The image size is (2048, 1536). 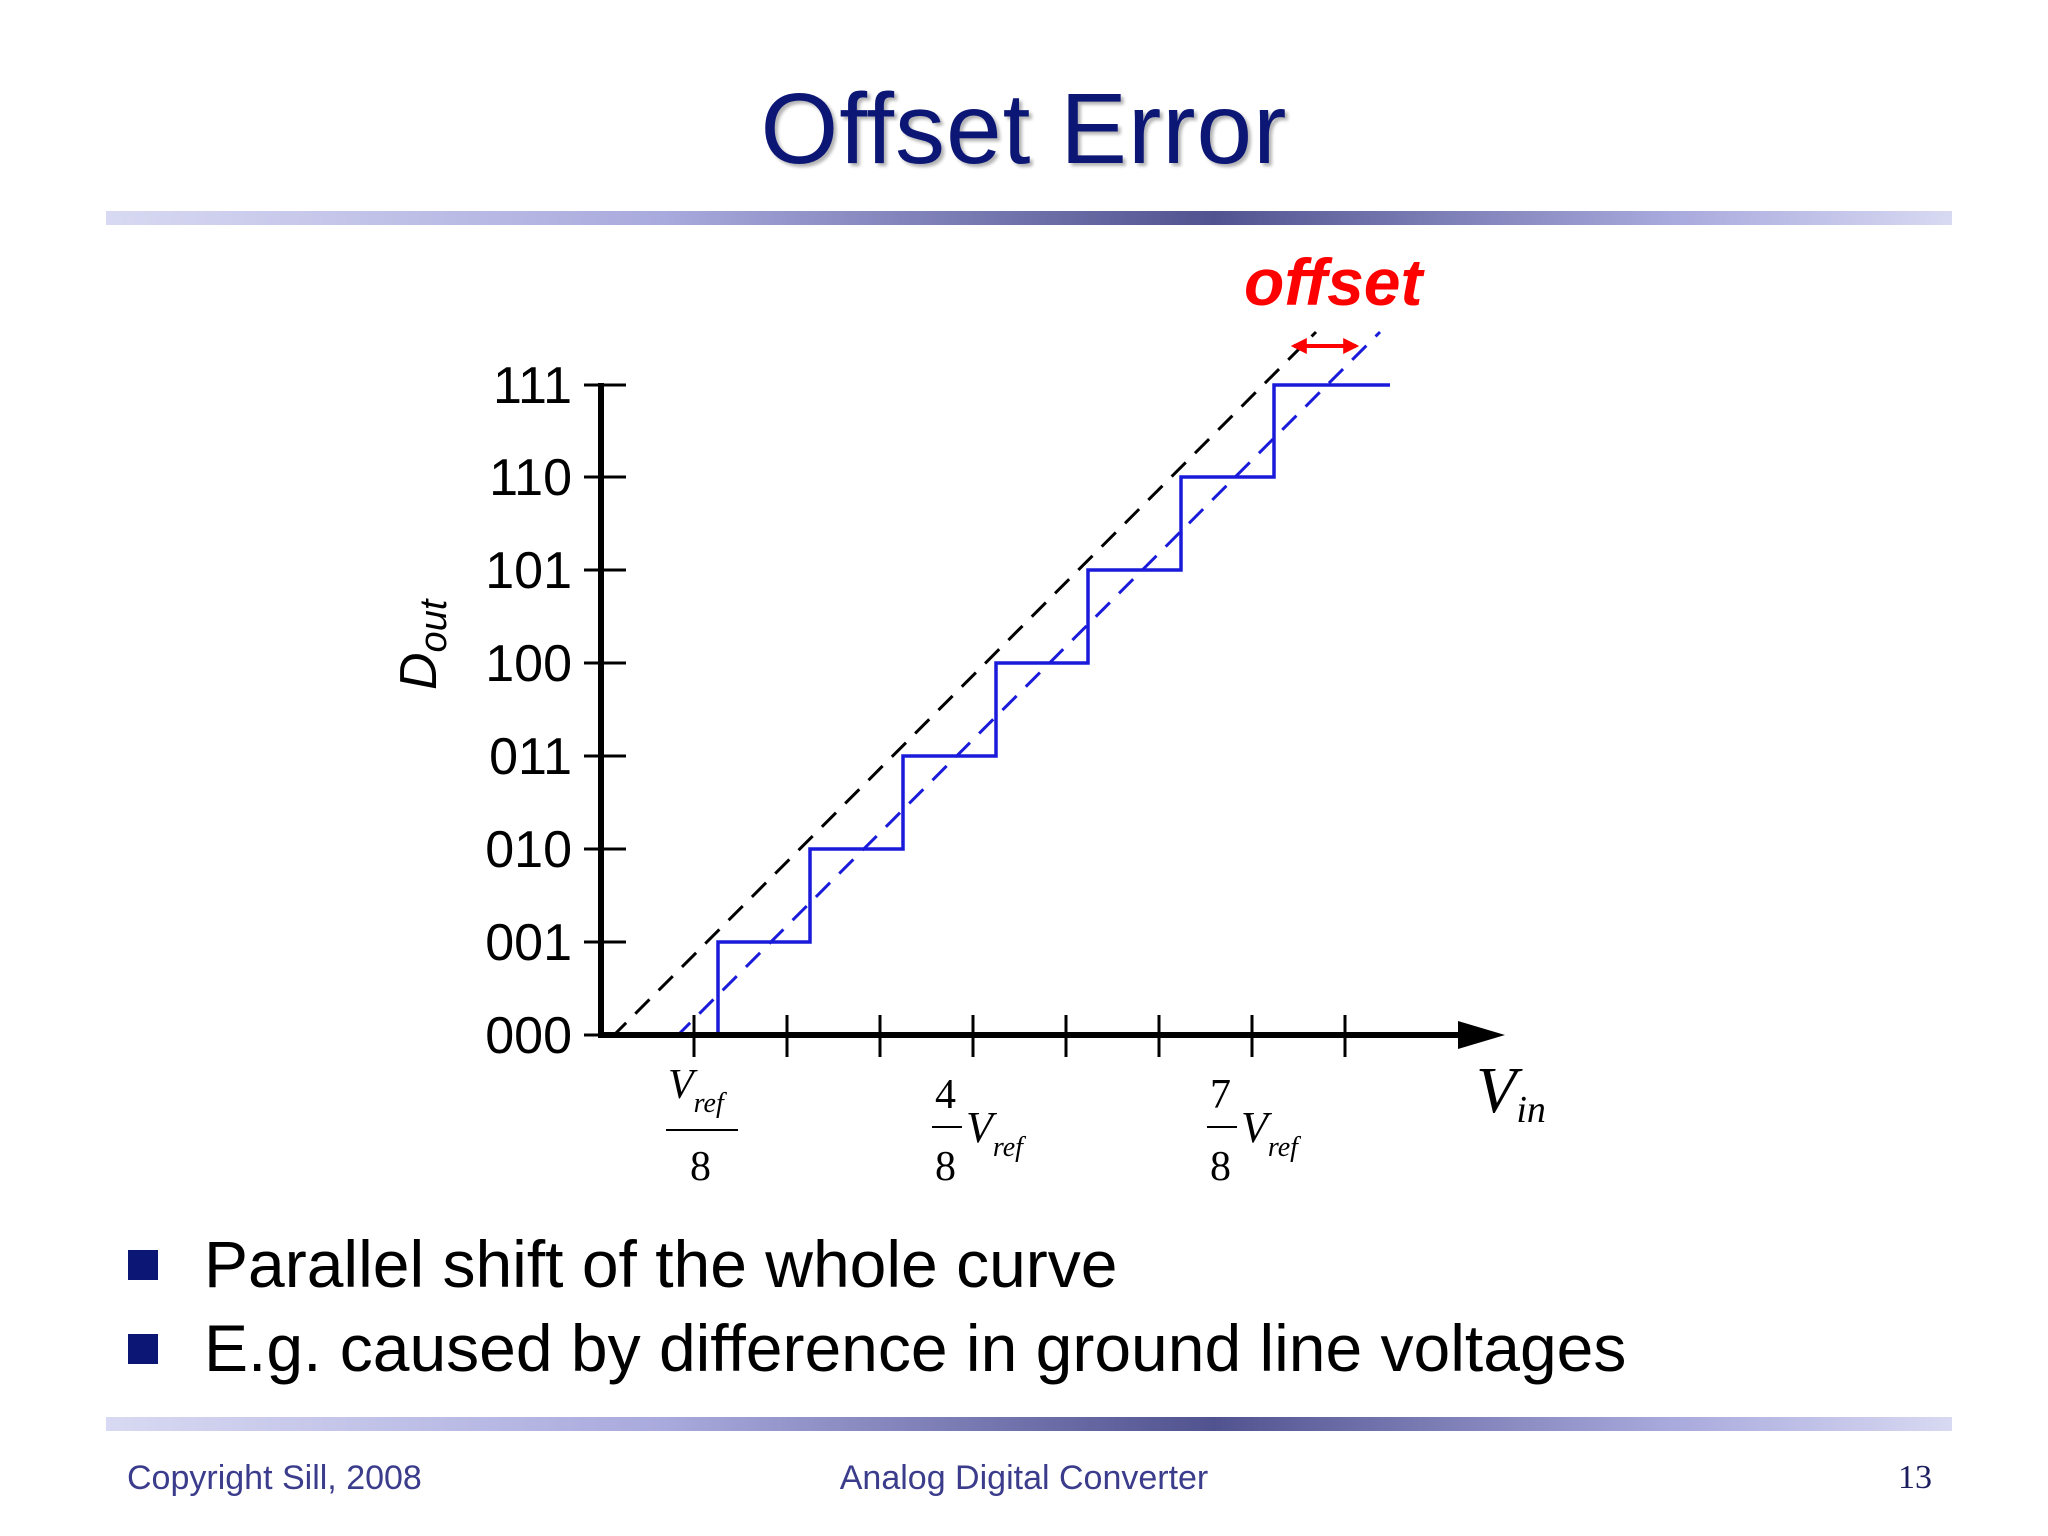 What do you see at coordinates (700, 1167) in the screenshot?
I see `x-label-1-denominator: 8` at bounding box center [700, 1167].